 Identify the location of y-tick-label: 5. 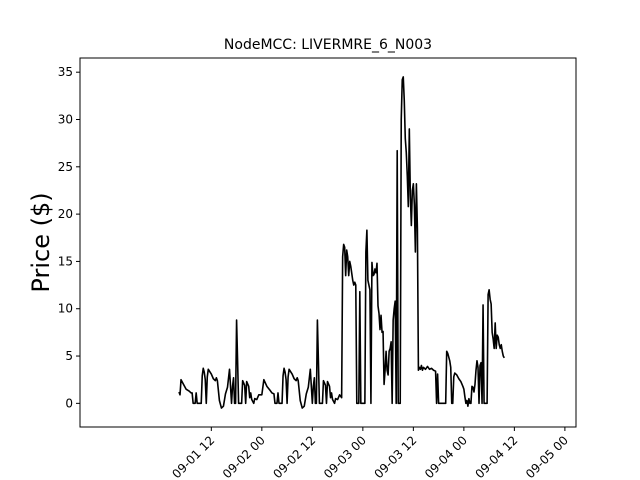
(69, 356).